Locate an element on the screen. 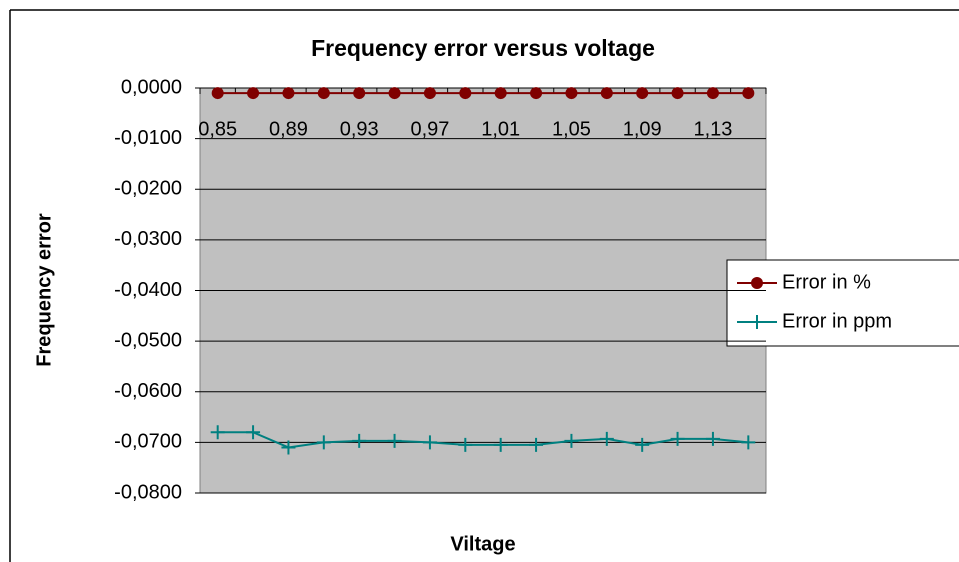 The image size is (959, 562). y-tick-label: -0,0200 is located at coordinates (148, 189).